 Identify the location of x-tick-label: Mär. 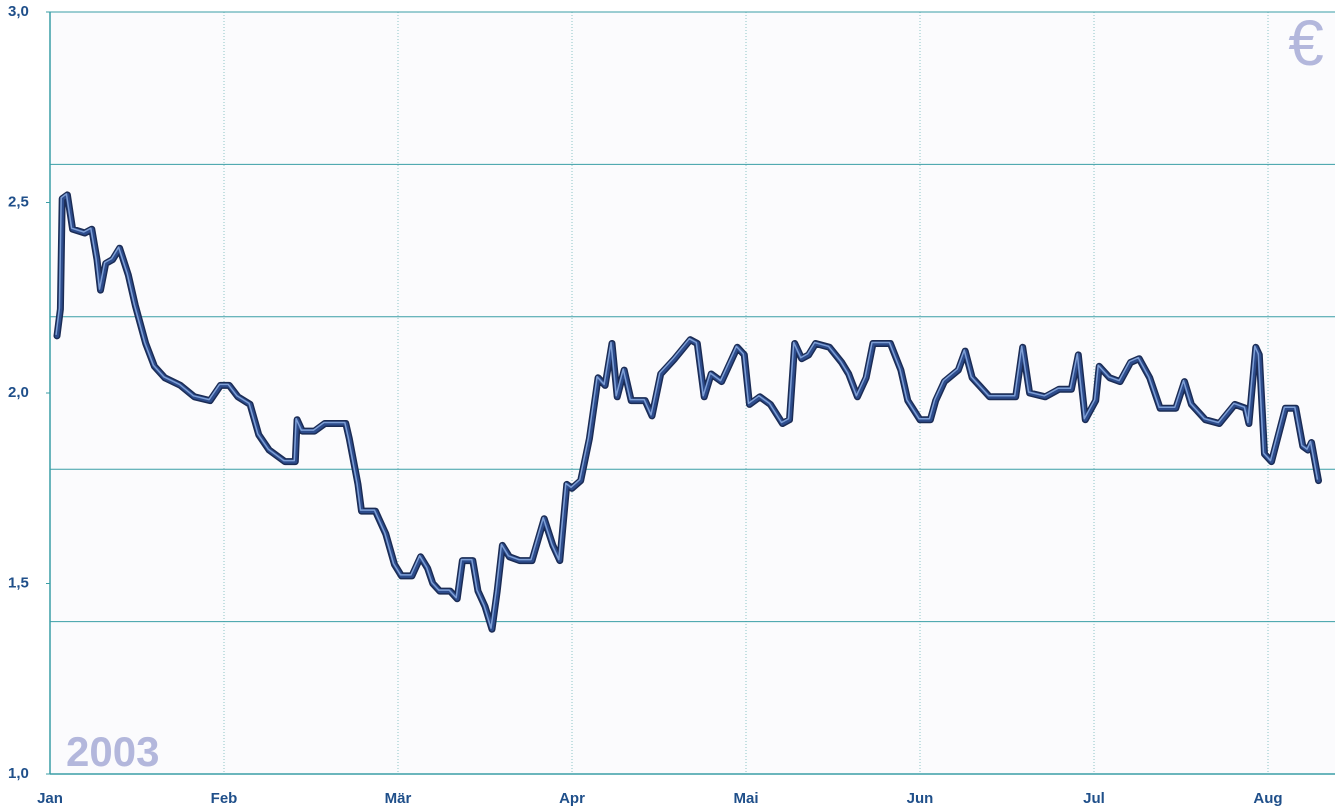
(398, 798).